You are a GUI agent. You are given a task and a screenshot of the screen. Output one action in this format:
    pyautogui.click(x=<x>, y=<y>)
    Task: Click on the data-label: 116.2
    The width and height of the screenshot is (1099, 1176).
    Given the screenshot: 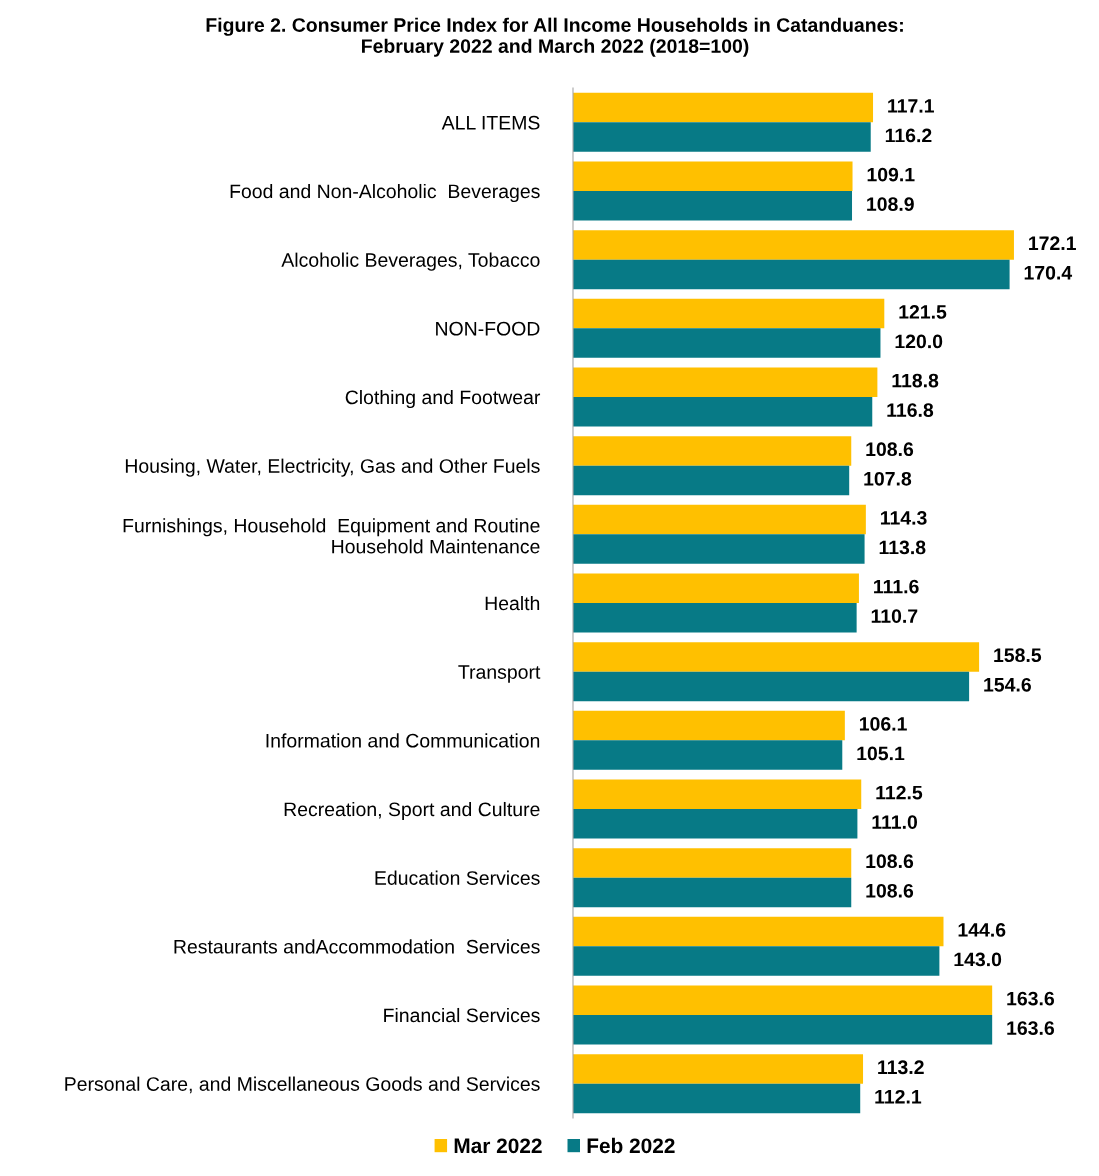 What is the action you would take?
    pyautogui.click(x=908, y=135)
    